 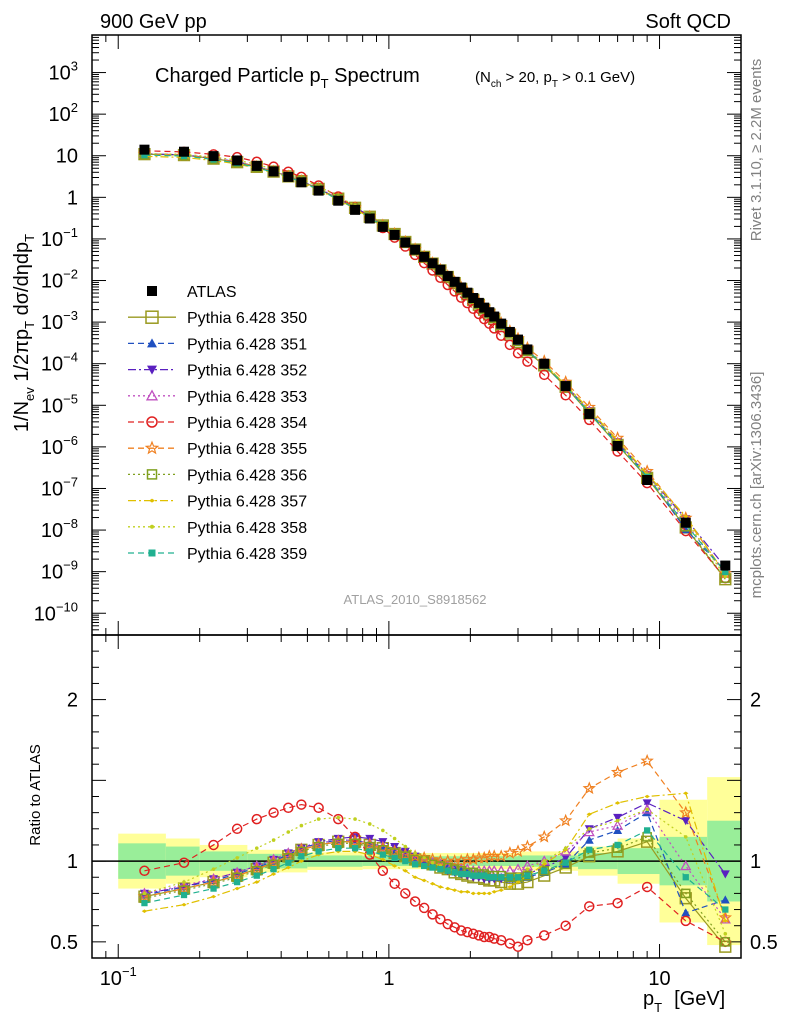 I want to click on xlabel-sub: T, so click(x=658, y=1007).